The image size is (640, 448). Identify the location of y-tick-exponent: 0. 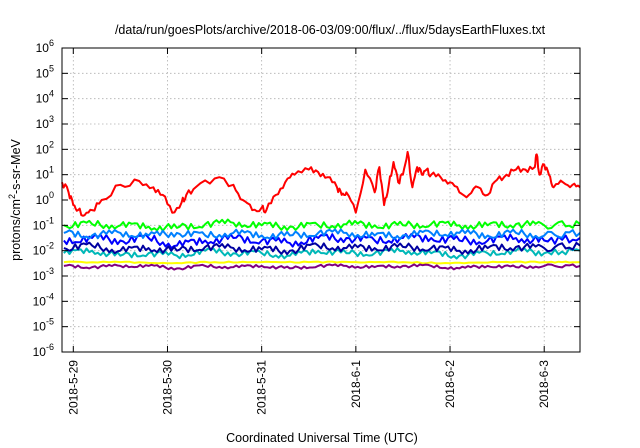
(51, 195).